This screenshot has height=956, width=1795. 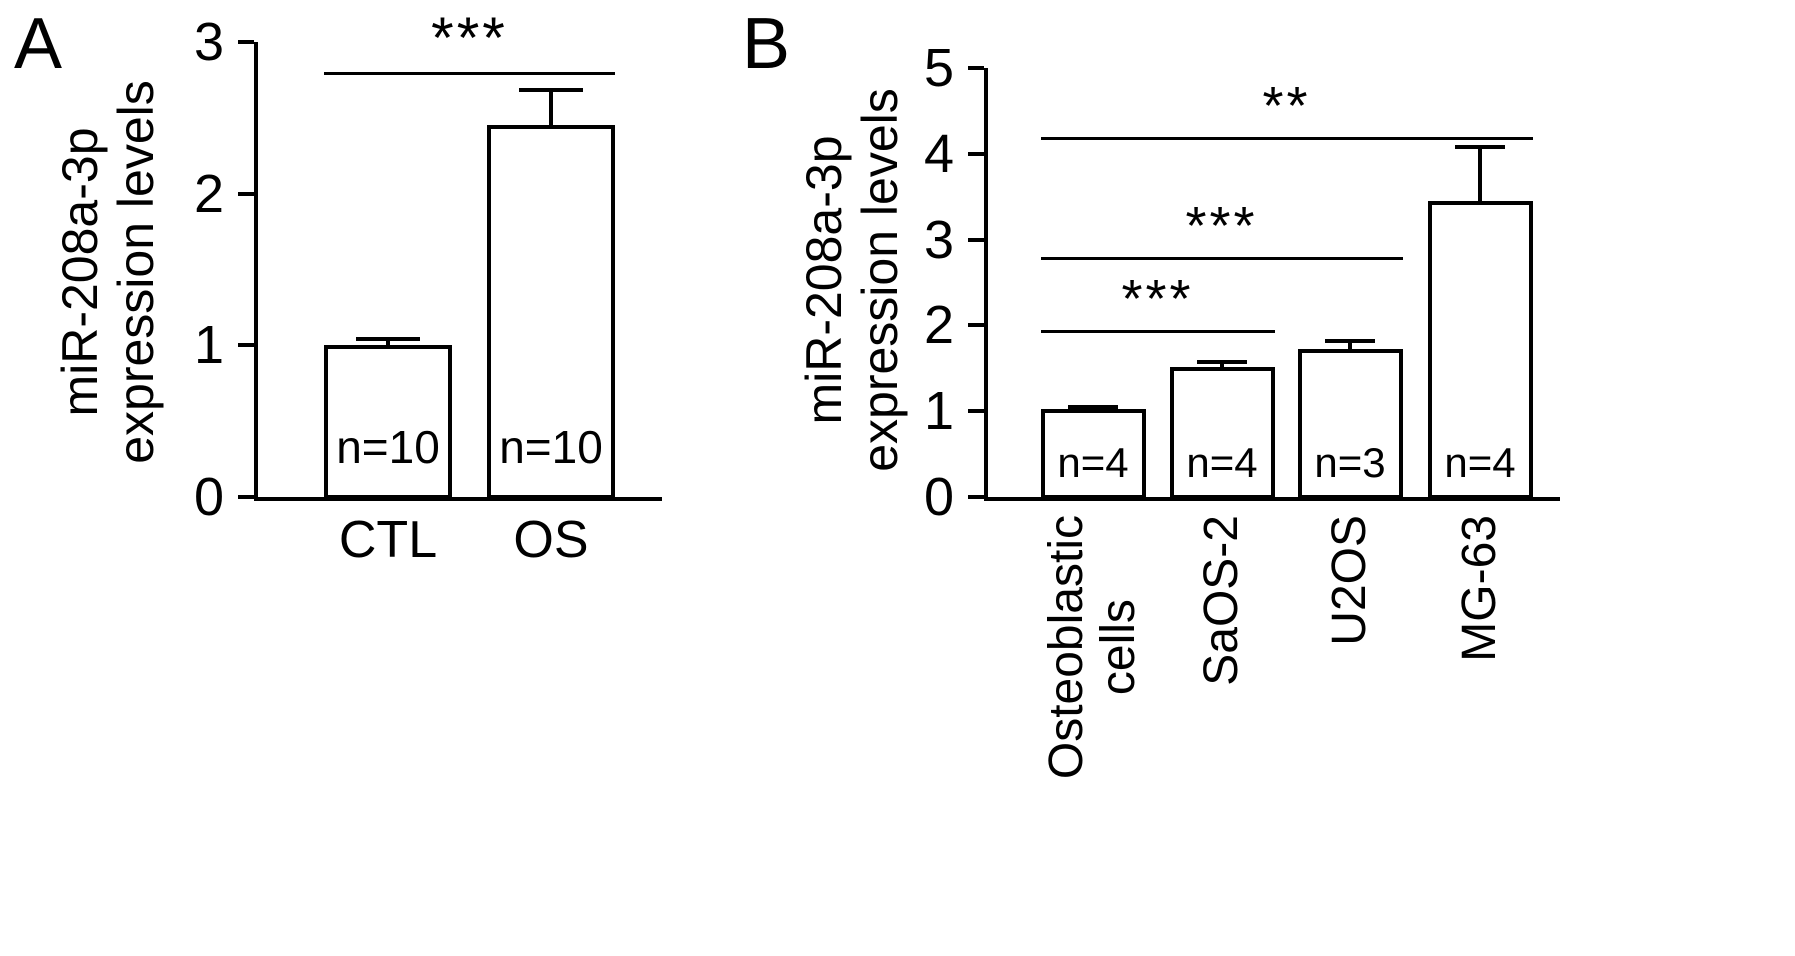 I want to click on x-category-label: SaOS-2, so click(x=1221, y=600).